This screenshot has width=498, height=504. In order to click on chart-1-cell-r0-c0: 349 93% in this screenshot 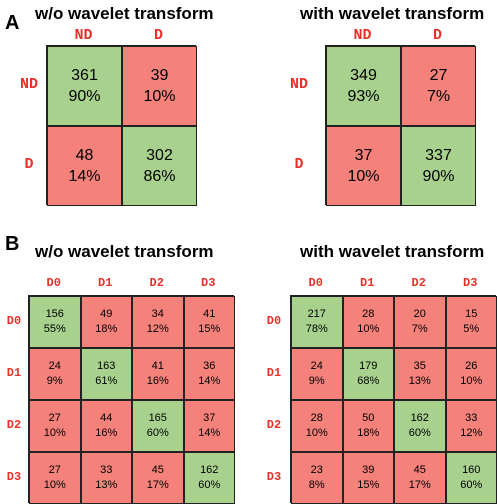, I will do `click(363, 86)`.